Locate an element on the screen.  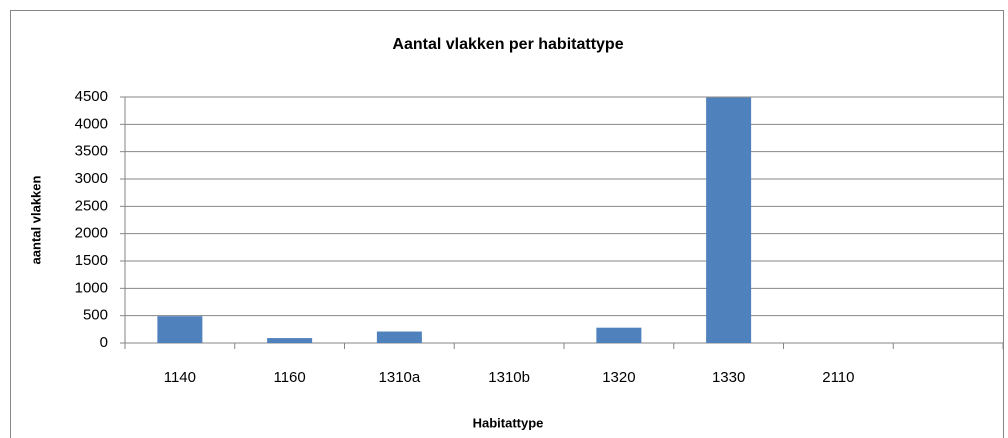
x-tick-label: 2110 is located at coordinates (838, 377).